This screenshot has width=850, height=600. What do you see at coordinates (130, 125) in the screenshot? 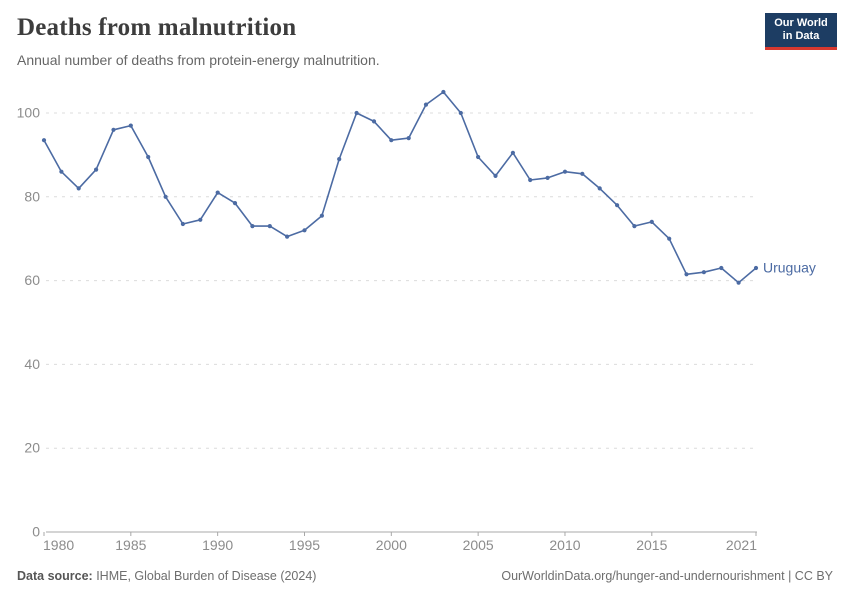
I see `data-point-uruguay-1985` at bounding box center [130, 125].